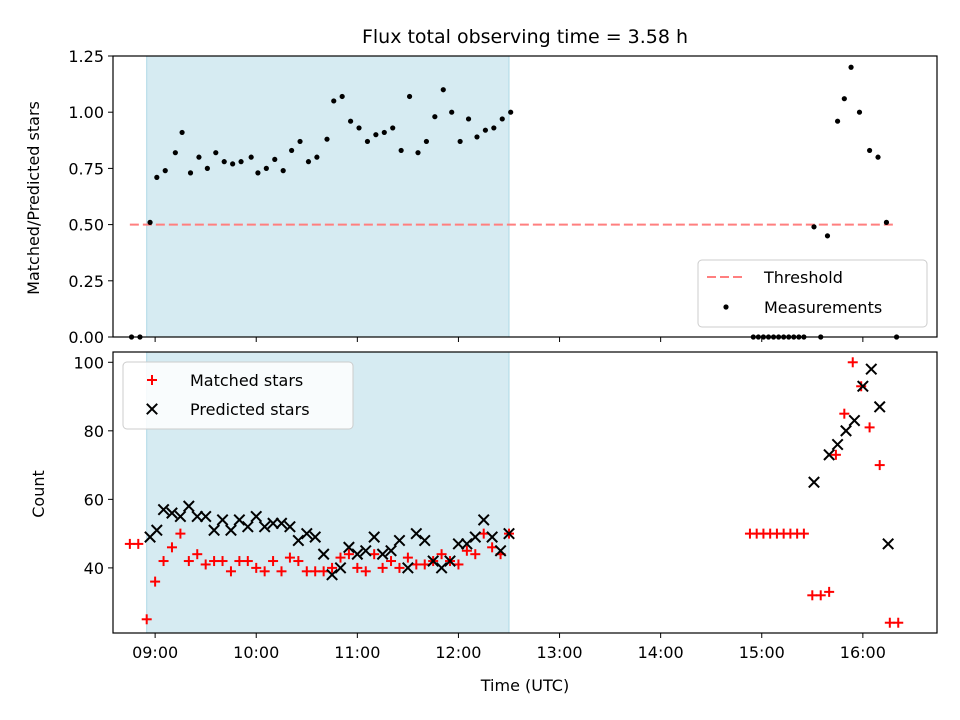 The width and height of the screenshot is (960, 720). I want to click on y-tick-label: 0.25, so click(86, 281).